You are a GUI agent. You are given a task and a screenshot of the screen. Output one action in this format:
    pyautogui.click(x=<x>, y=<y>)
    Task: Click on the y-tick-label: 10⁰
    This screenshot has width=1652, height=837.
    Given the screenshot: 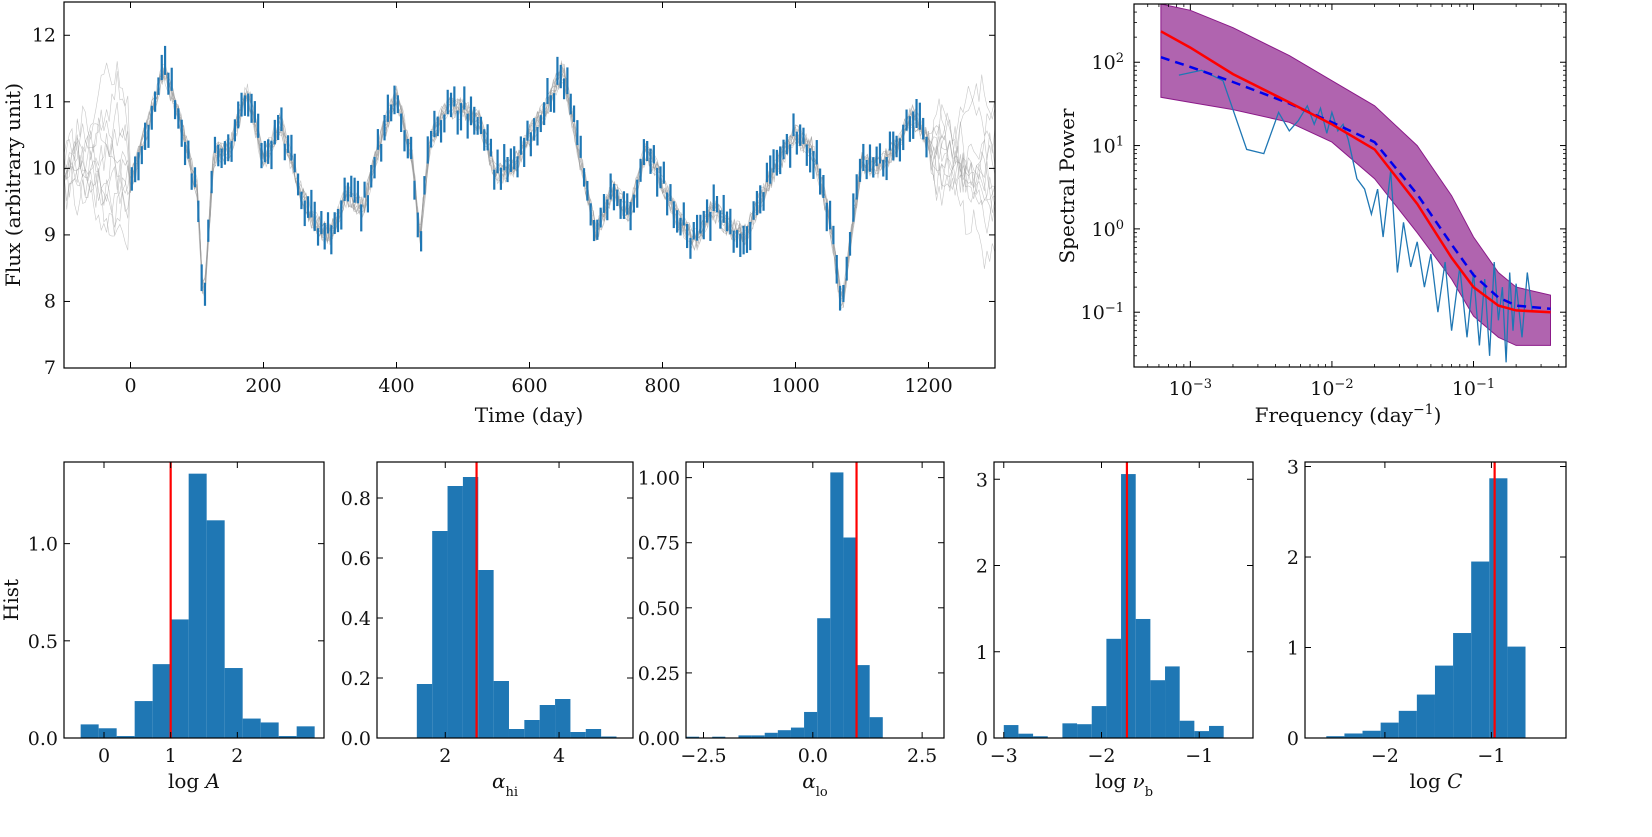 What is the action you would take?
    pyautogui.click(x=1108, y=229)
    